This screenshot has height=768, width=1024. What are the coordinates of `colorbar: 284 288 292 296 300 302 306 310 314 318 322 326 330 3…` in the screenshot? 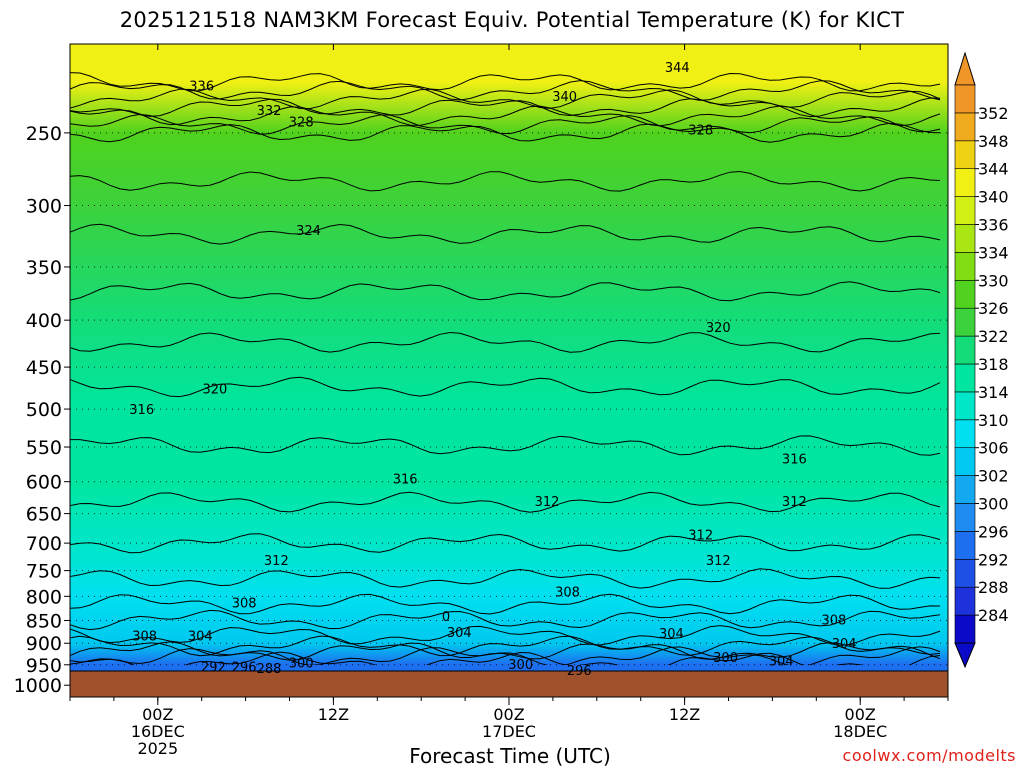 It's located at (981, 360).